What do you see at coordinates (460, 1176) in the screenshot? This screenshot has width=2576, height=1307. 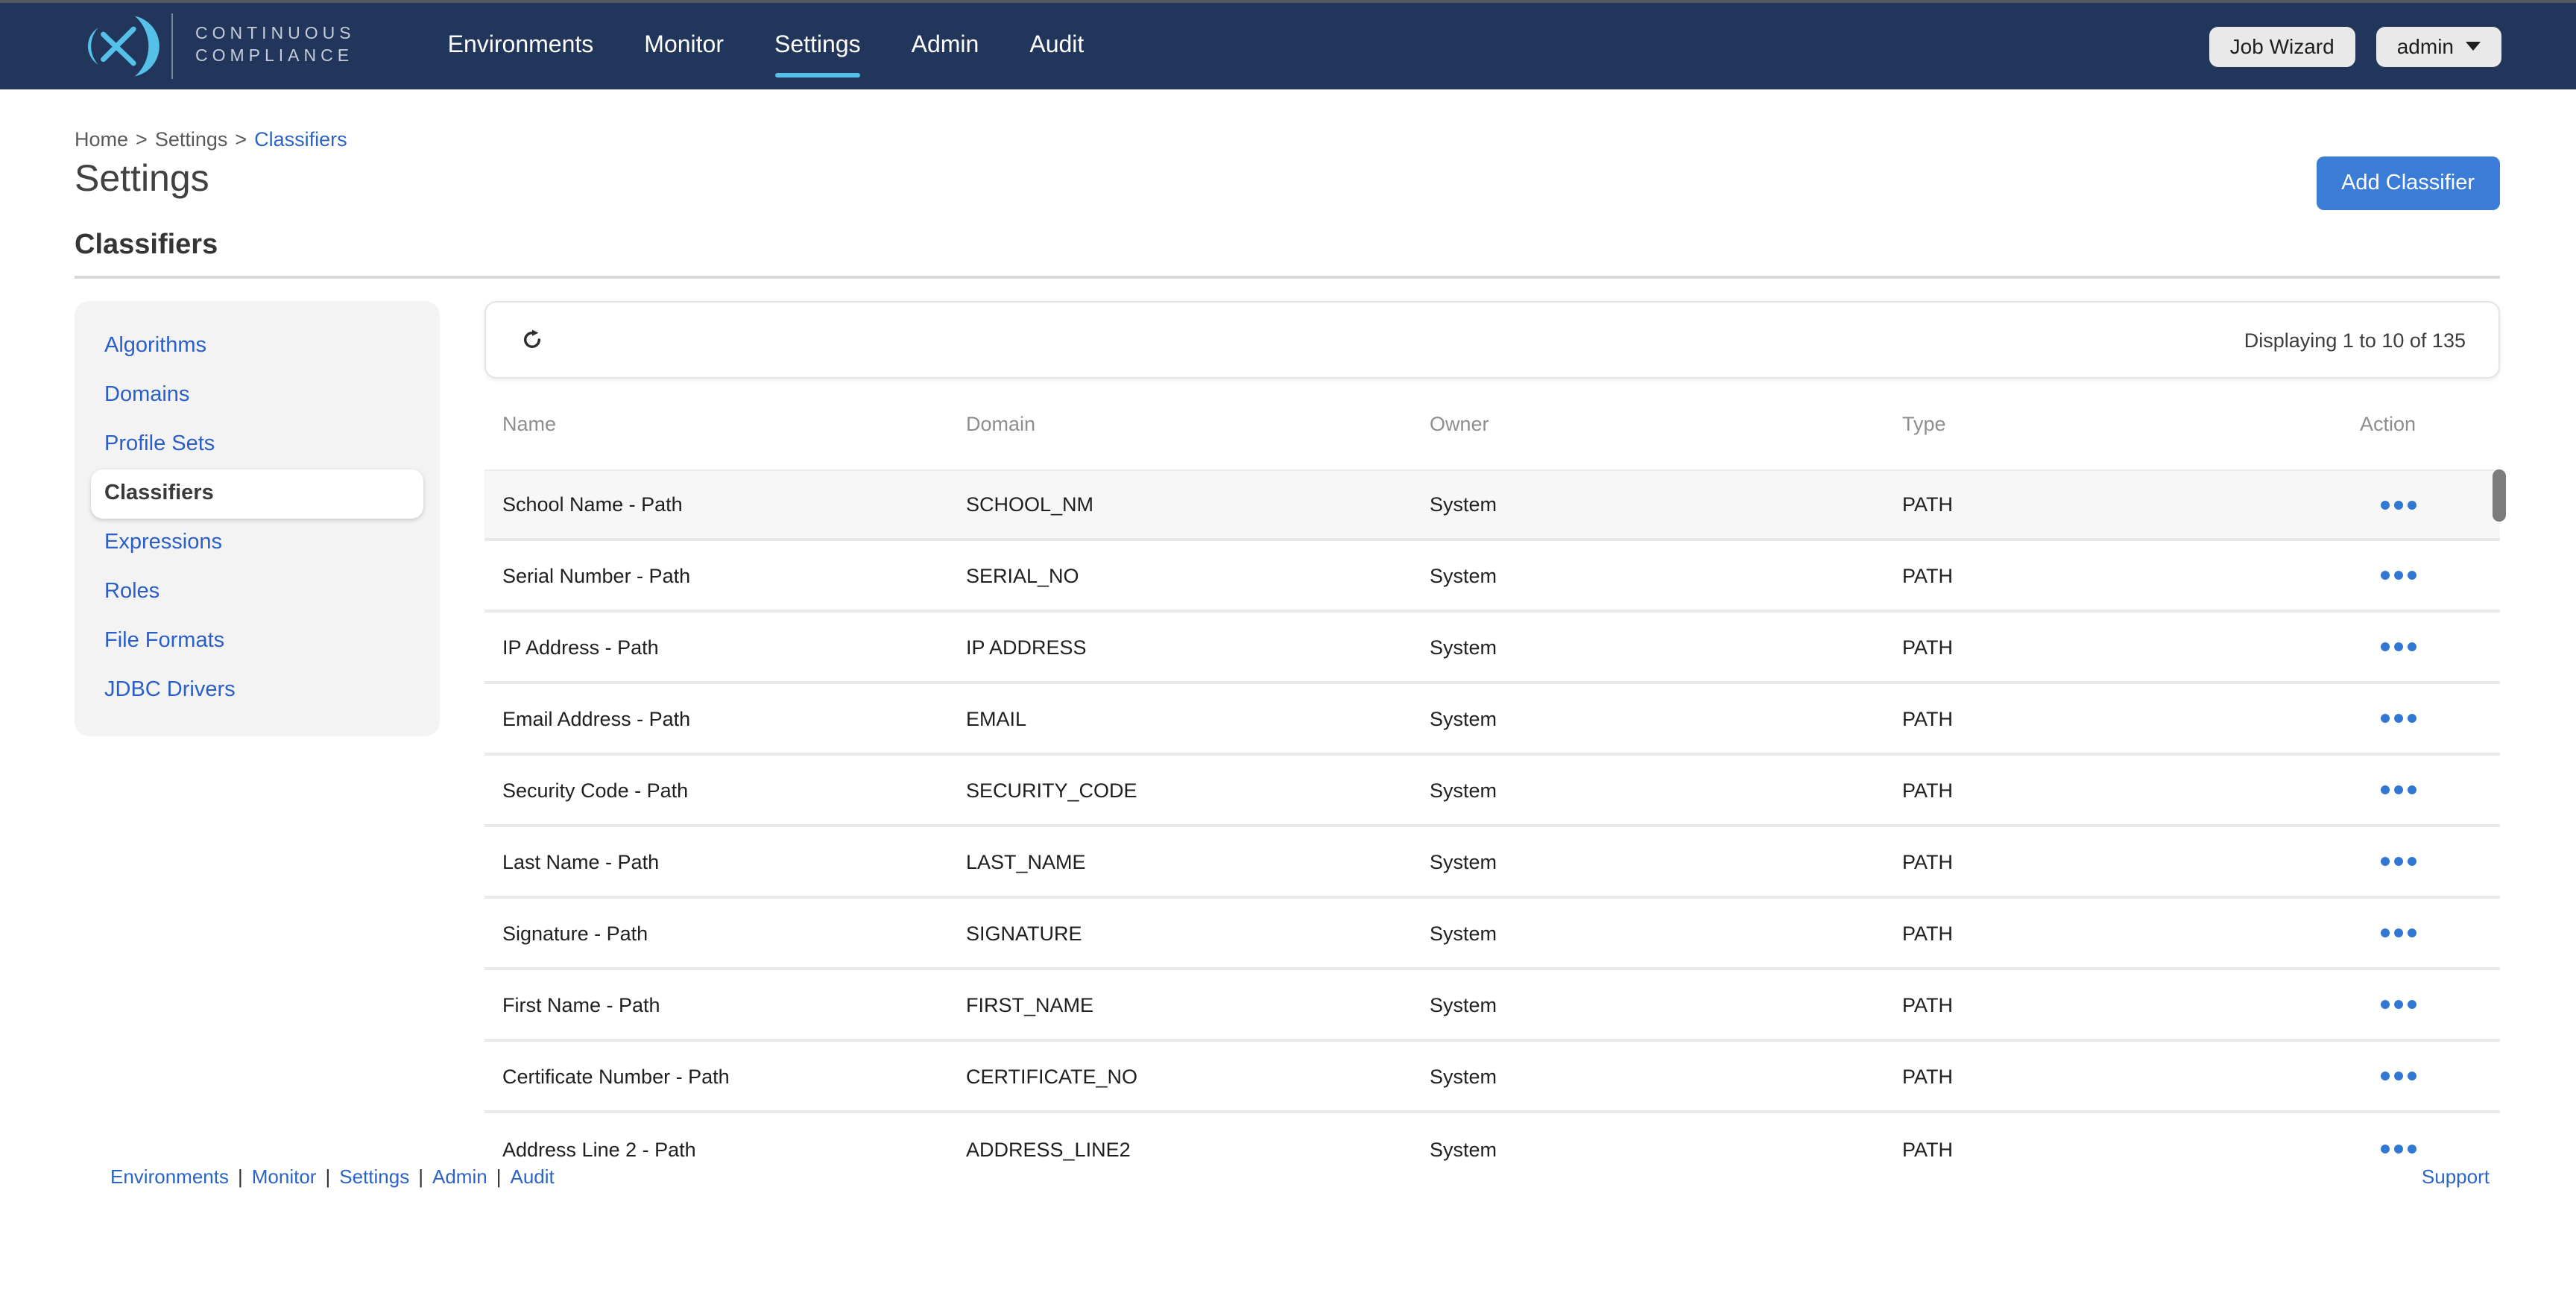 I see `footer-link-admin: Admin` at bounding box center [460, 1176].